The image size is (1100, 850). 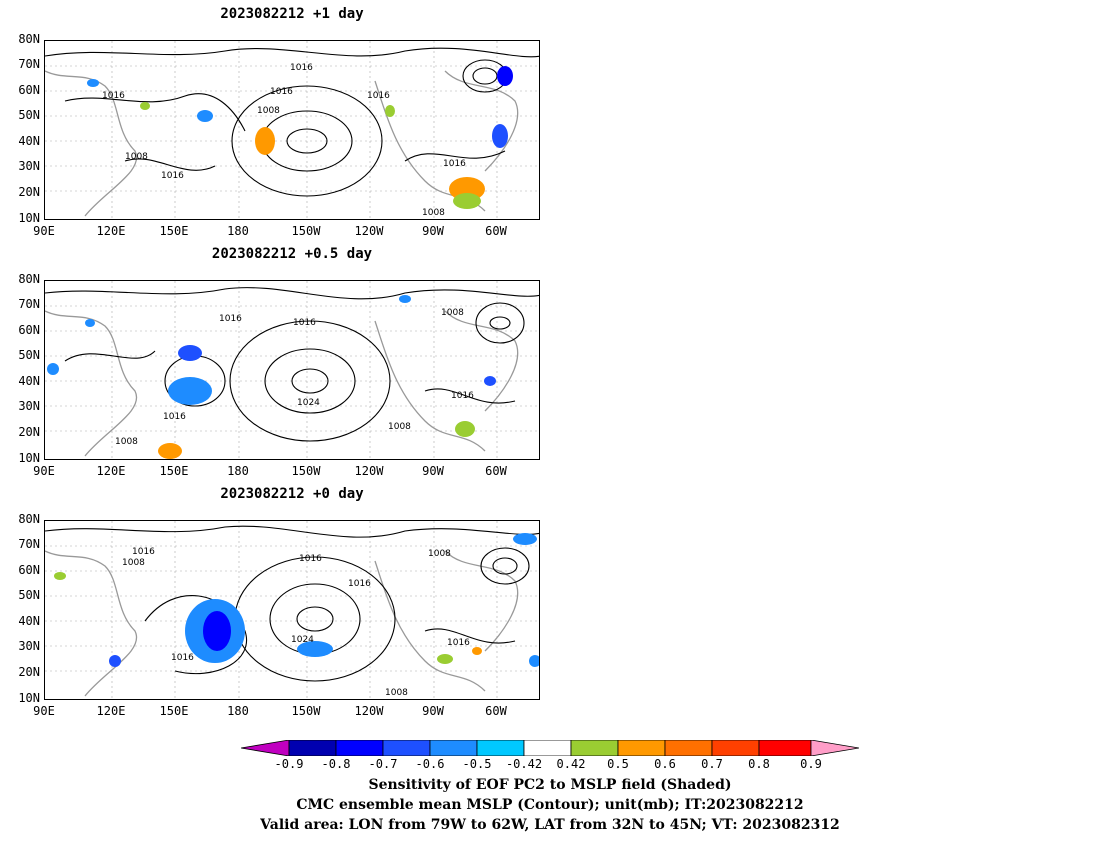 What do you see at coordinates (430, 764) in the screenshot?
I see `colorbar-label: -0.6` at bounding box center [430, 764].